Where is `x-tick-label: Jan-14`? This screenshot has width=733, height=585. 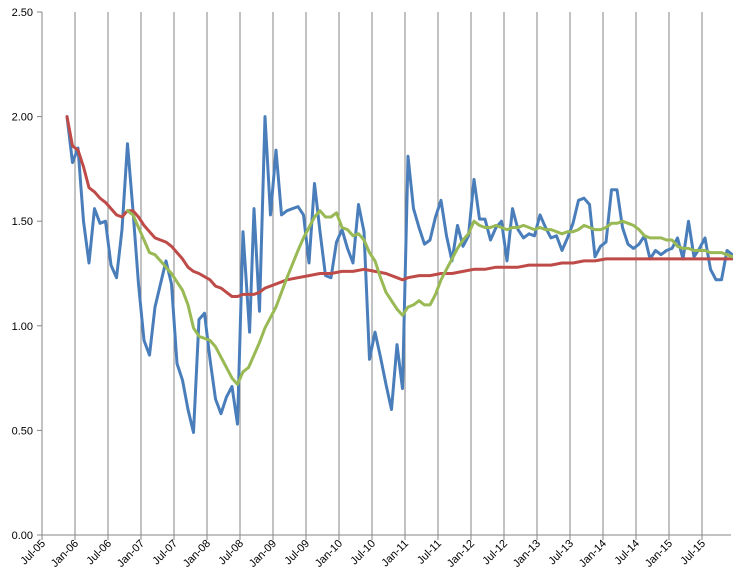
x-tick-label: Jan-14 is located at coordinates (593, 554).